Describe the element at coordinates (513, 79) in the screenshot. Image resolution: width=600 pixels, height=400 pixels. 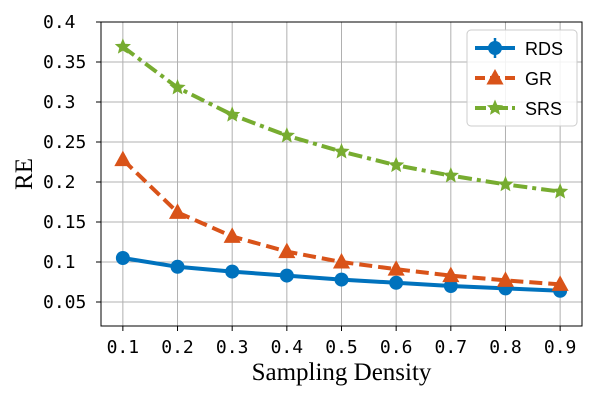
I see `legend-item-gr: GR` at that location.